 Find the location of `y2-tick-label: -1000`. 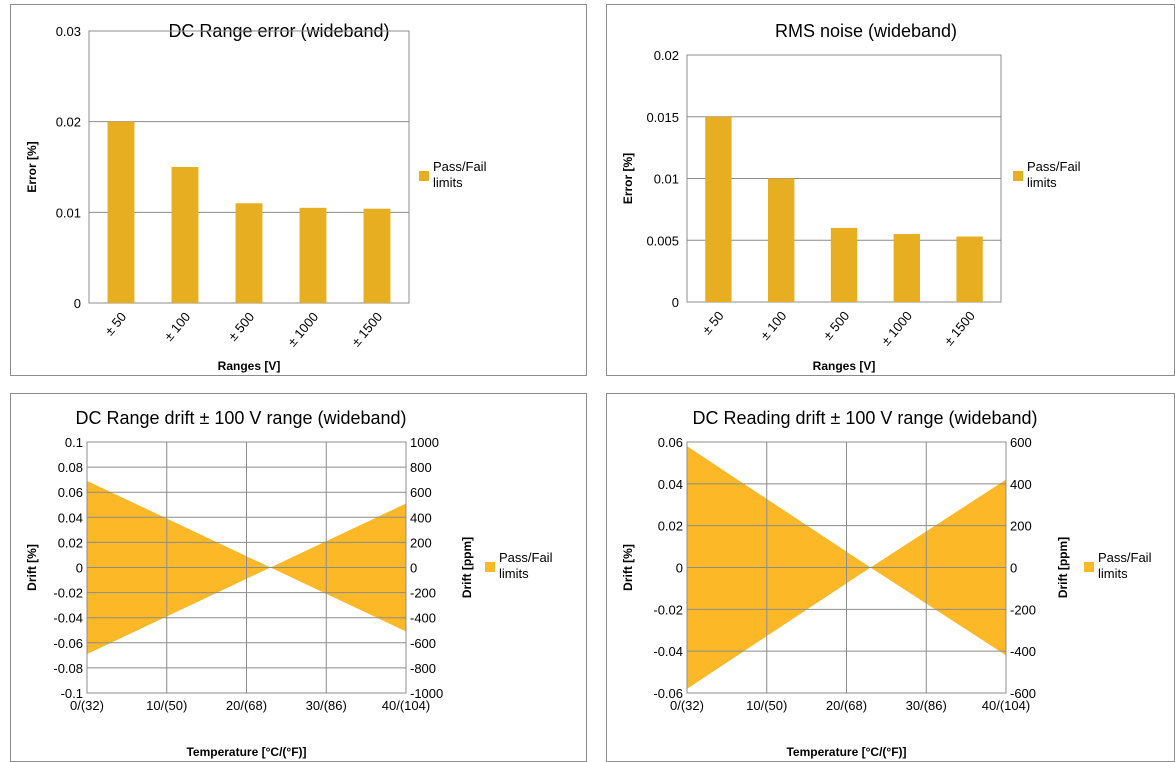

y2-tick-label: -1000 is located at coordinates (426, 693).